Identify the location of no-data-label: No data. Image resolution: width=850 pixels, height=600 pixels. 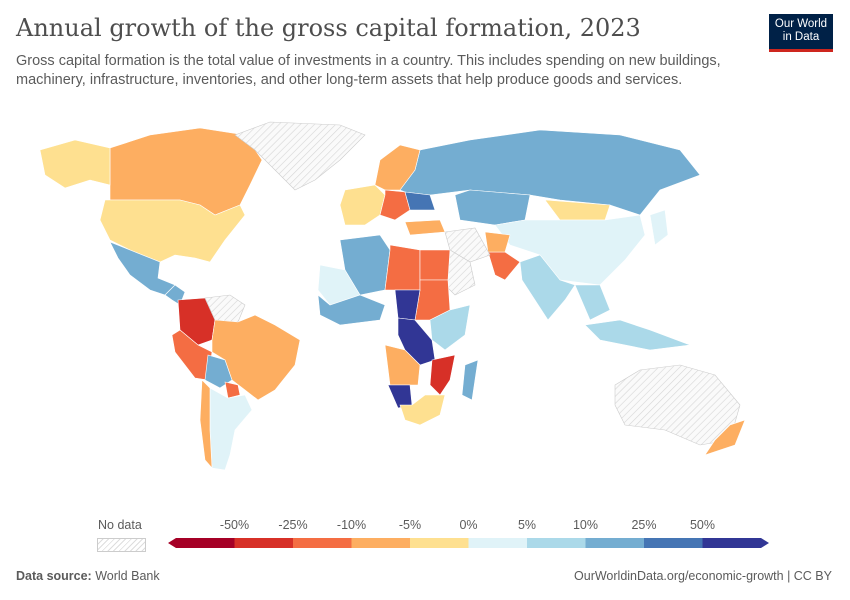
(120, 525).